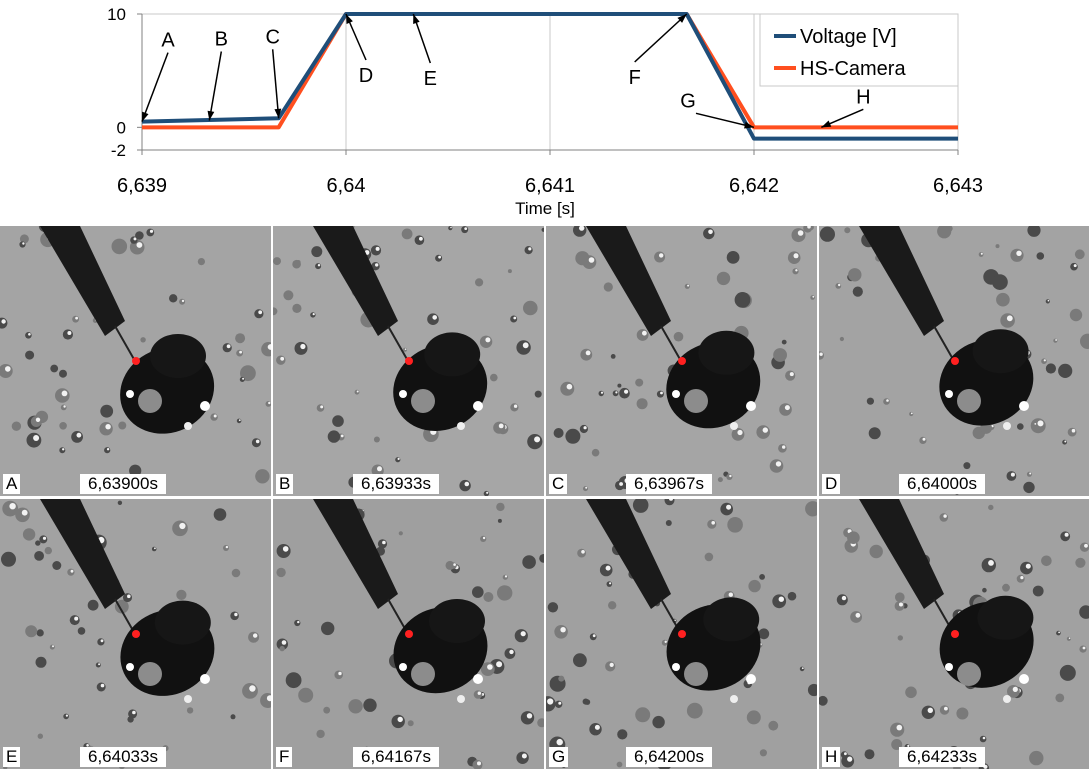  Describe the element at coordinates (550, 186) in the screenshot. I see `x-tick-label: 6,641` at that location.